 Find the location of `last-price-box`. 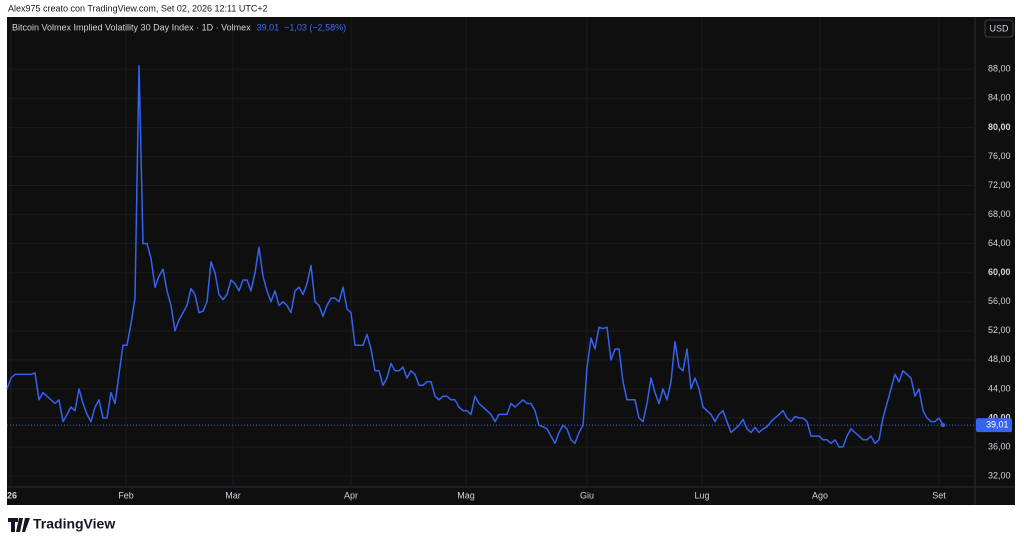

last-price-box is located at coordinates (994, 425).